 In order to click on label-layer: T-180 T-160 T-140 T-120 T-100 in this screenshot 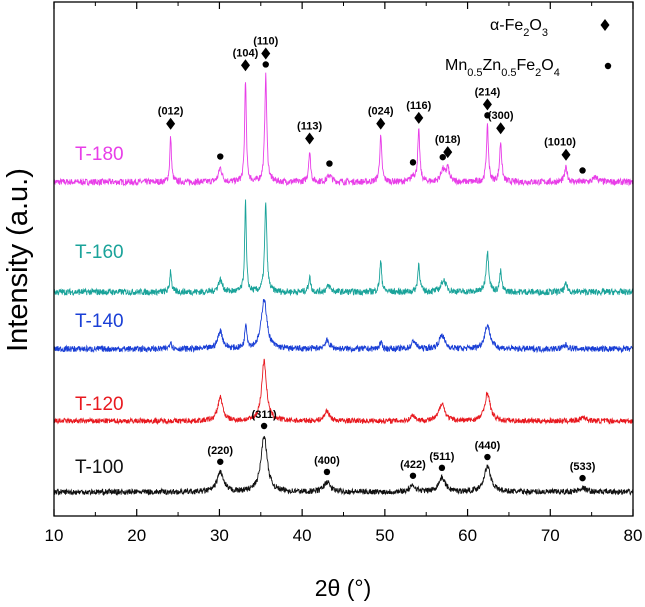, I will do `click(99, 311)`.